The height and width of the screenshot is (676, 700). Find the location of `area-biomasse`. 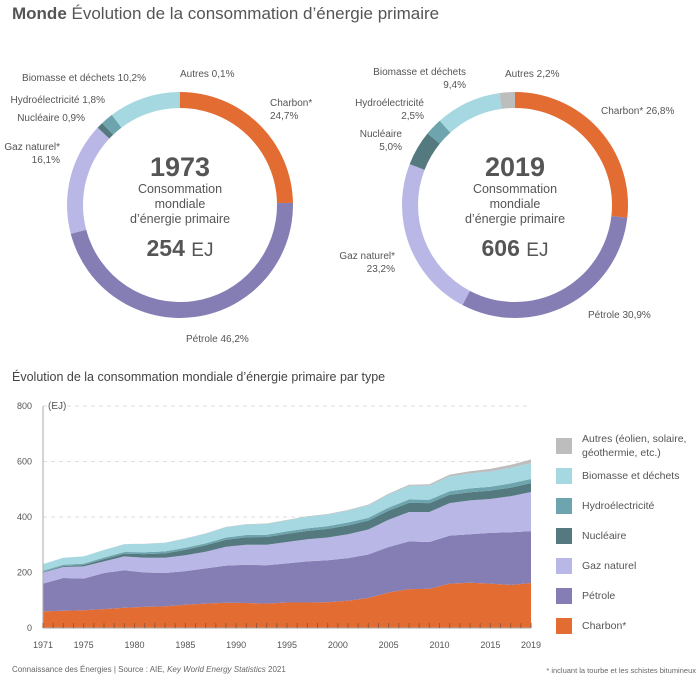

area-biomasse is located at coordinates (287, 517).